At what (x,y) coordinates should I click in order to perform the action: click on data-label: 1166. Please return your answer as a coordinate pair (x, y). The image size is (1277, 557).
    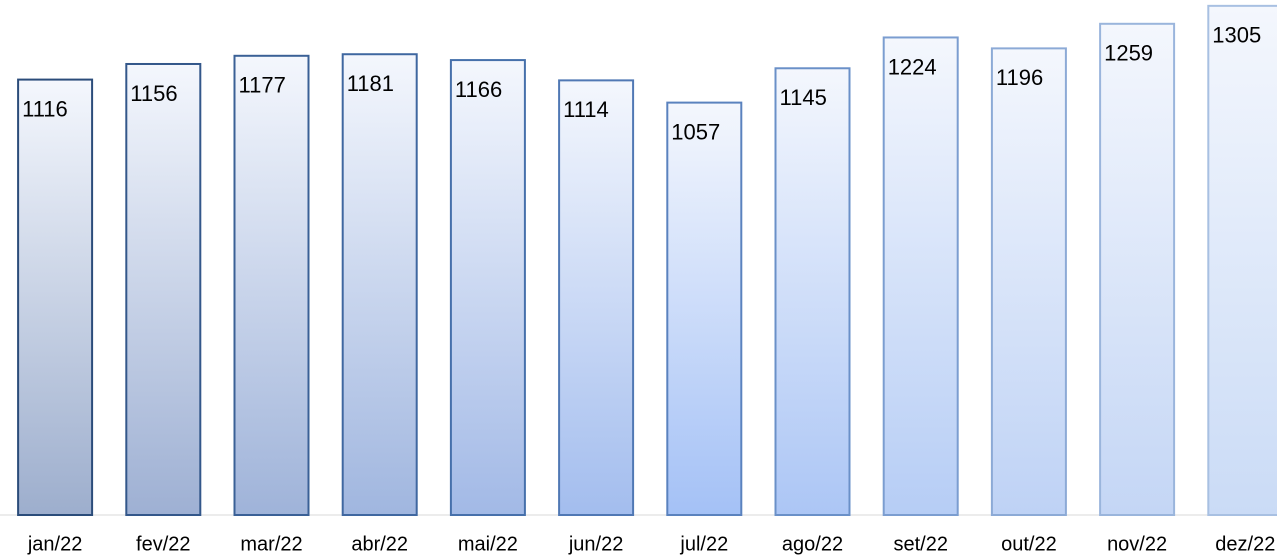
    Looking at the image, I should click on (478, 89).